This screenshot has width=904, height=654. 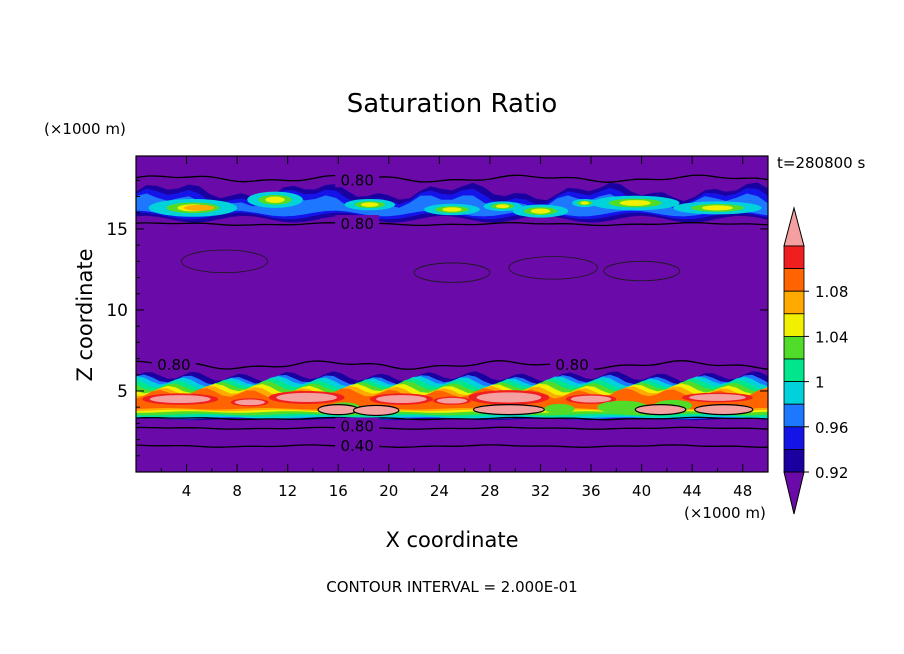 What do you see at coordinates (452, 104) in the screenshot?
I see `chart-title: Saturation Ratio` at bounding box center [452, 104].